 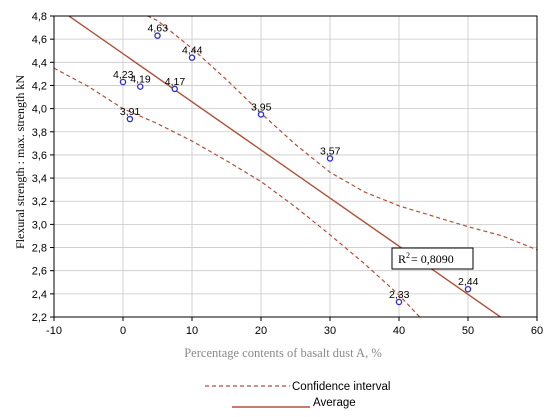 I want to click on data-point-label: 4,17, so click(x=175, y=82).